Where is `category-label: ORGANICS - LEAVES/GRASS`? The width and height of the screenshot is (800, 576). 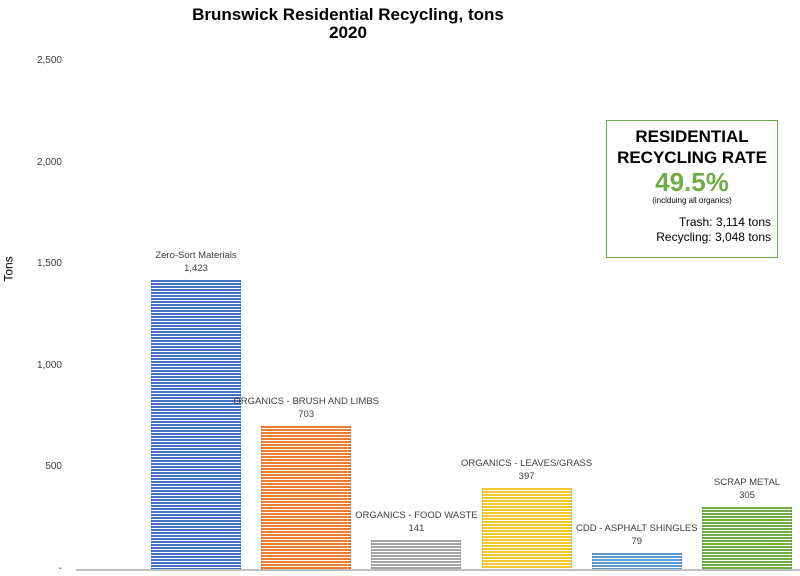 category-label: ORGANICS - LEAVES/GRASS is located at coordinates (526, 464).